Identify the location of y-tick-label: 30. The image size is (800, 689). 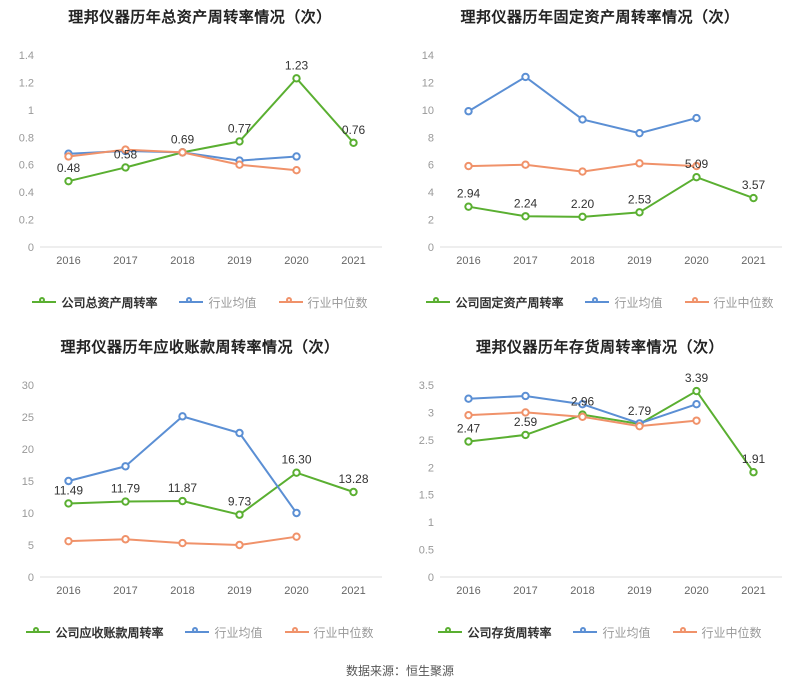
(28, 386).